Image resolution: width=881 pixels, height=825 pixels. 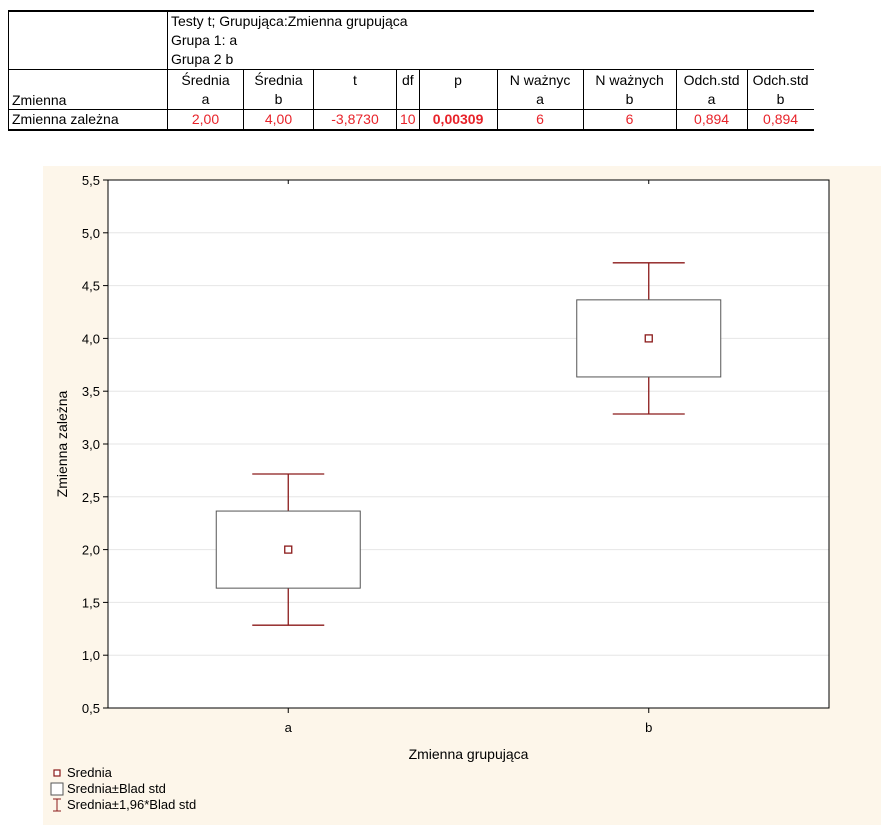 I want to click on y-tick-label: 2,0, so click(x=91, y=550).